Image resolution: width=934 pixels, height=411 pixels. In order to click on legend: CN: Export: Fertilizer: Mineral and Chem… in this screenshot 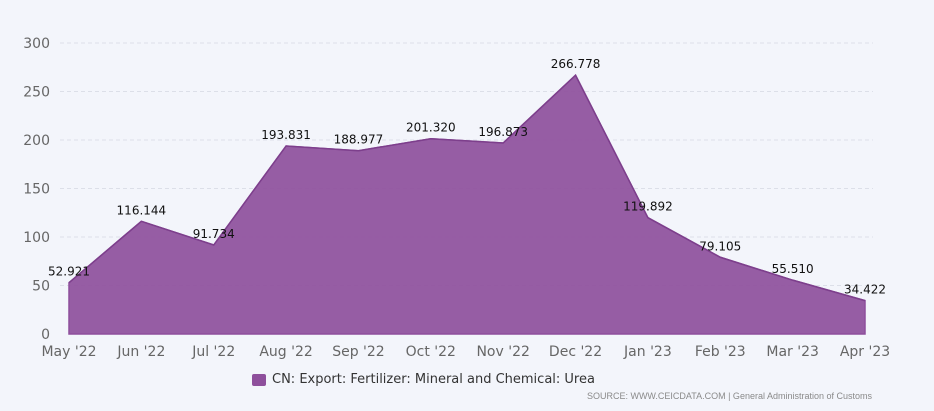, I will do `click(423, 379)`.